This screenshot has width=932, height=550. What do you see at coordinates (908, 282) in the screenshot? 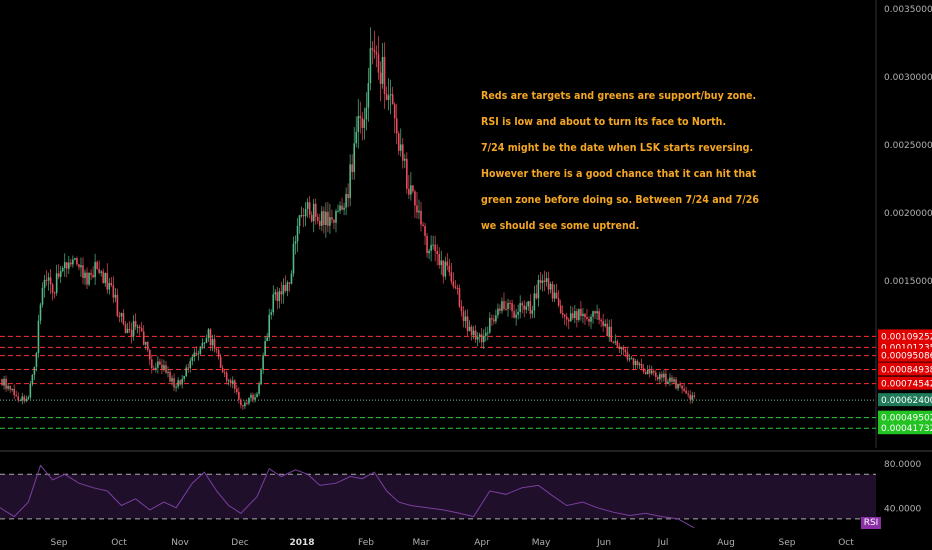
I see `price-tick-label: 0.00150000` at bounding box center [908, 282].